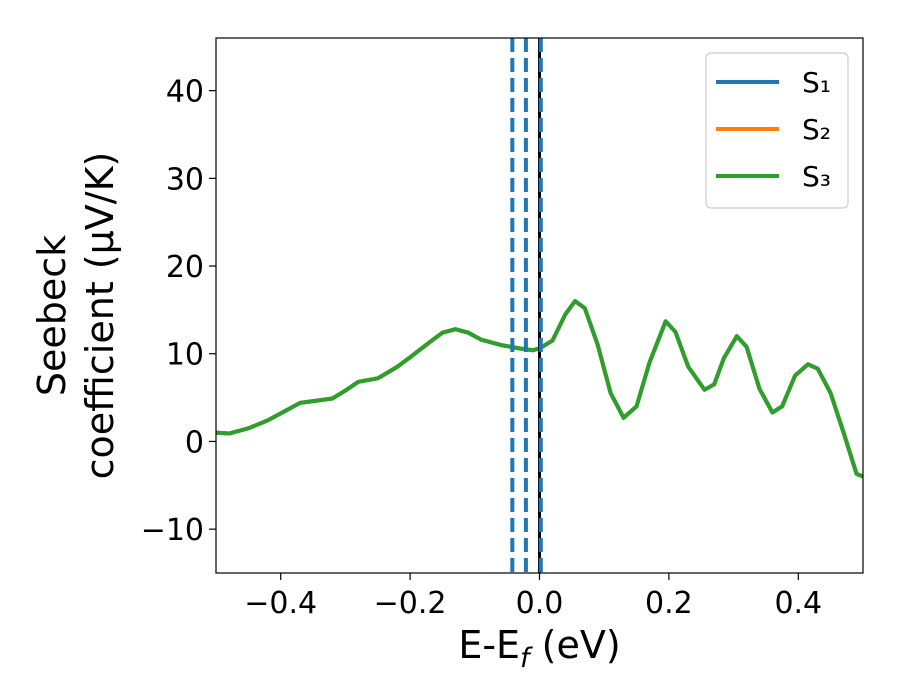 This screenshot has width=900, height=700. I want to click on x-tick-label: 0.2, so click(669, 603).